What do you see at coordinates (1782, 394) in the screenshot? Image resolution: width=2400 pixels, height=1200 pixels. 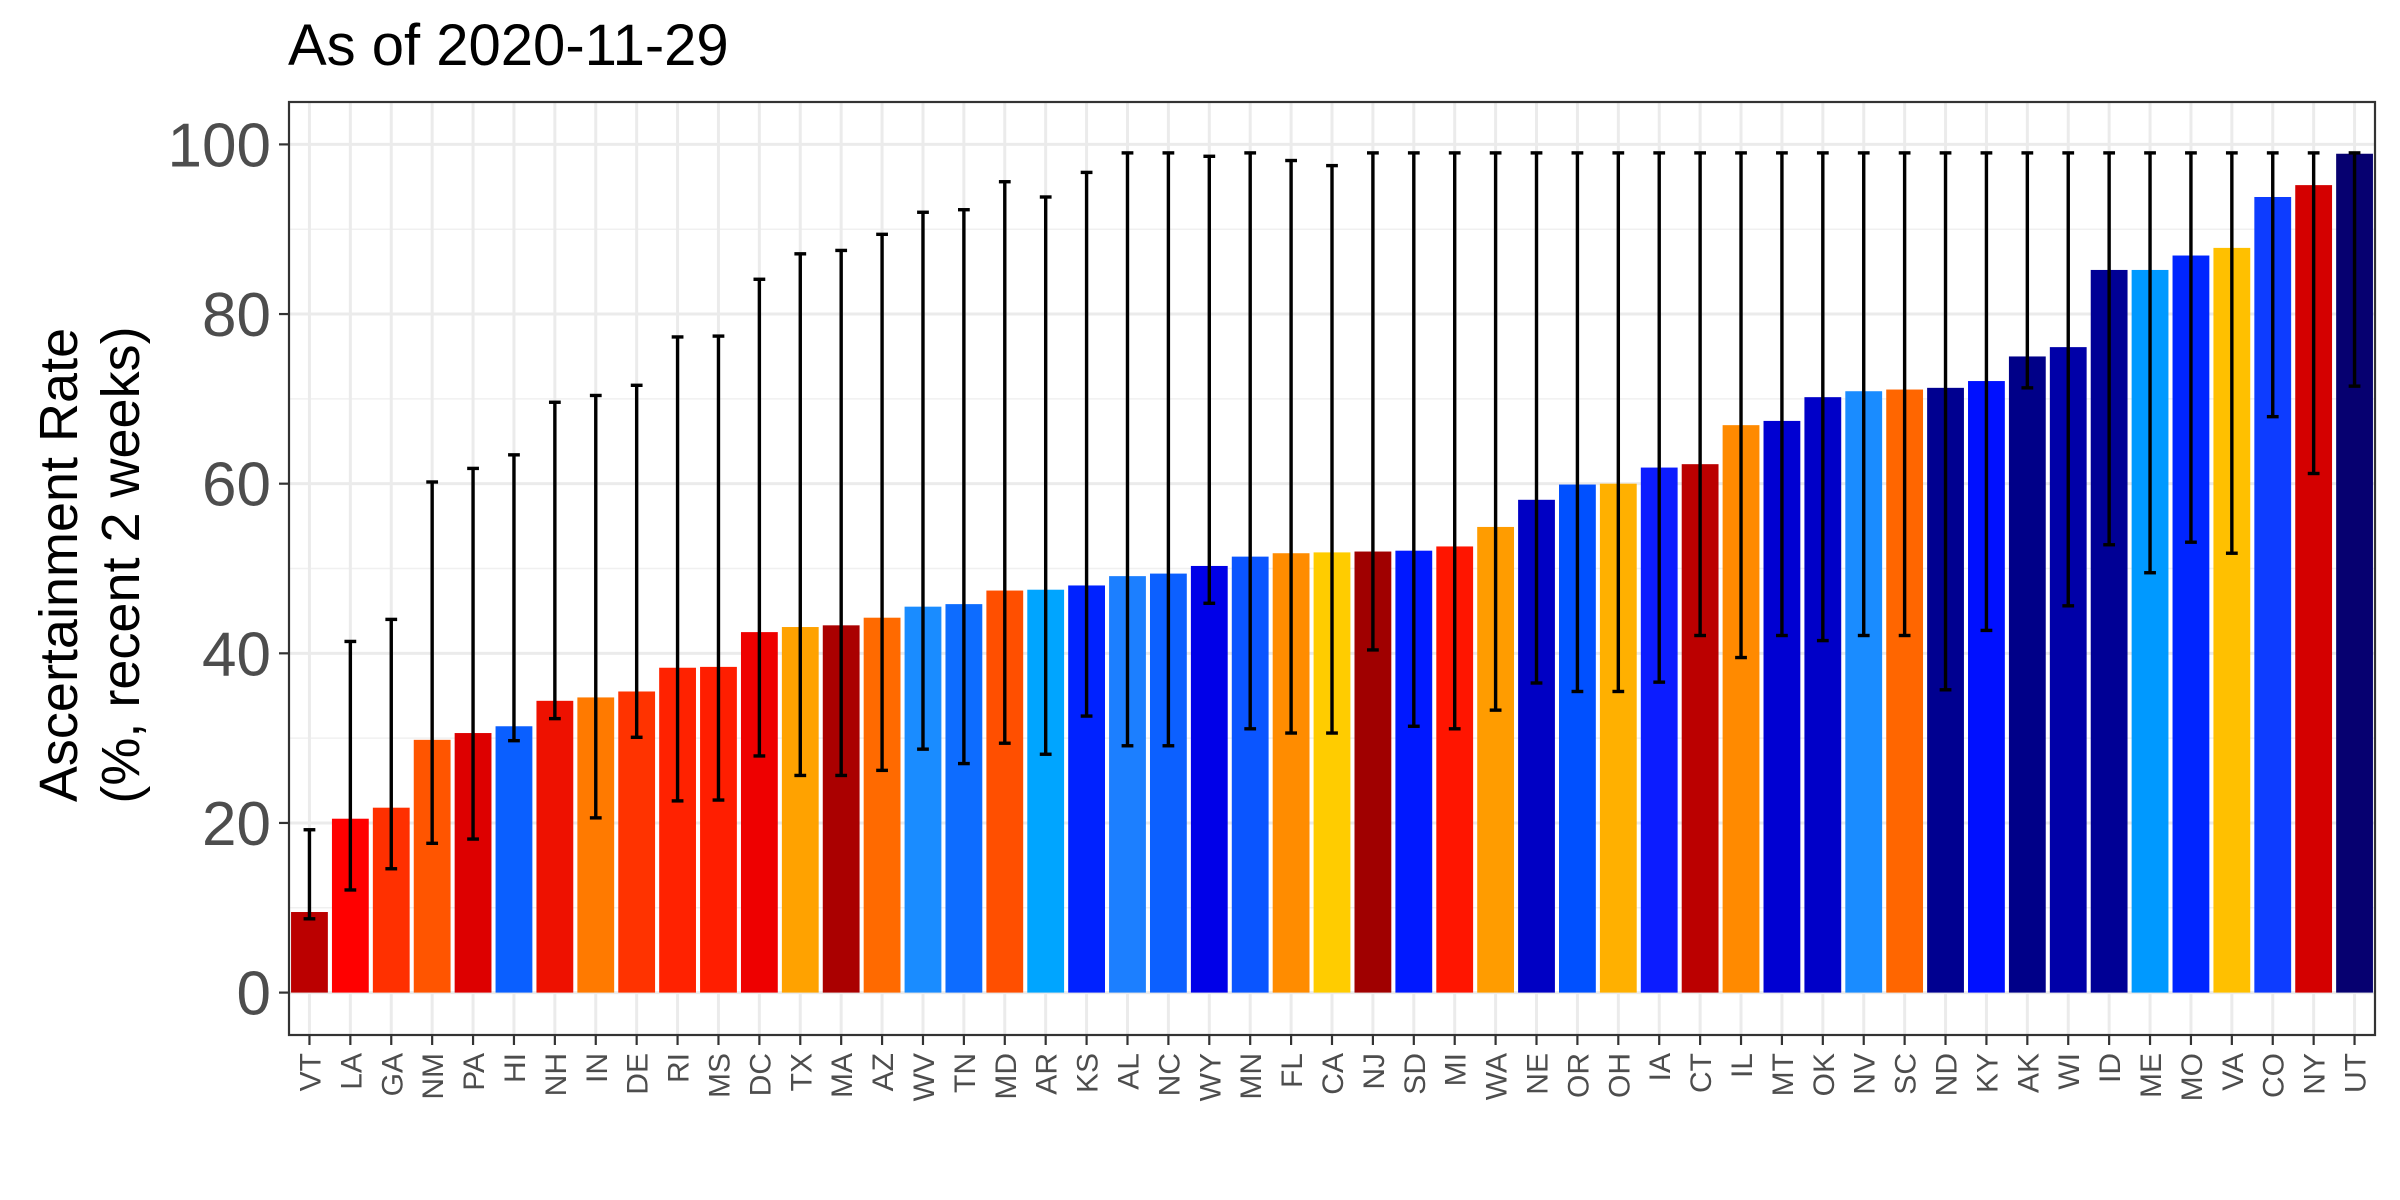 I see `error-bar-mt` at bounding box center [1782, 394].